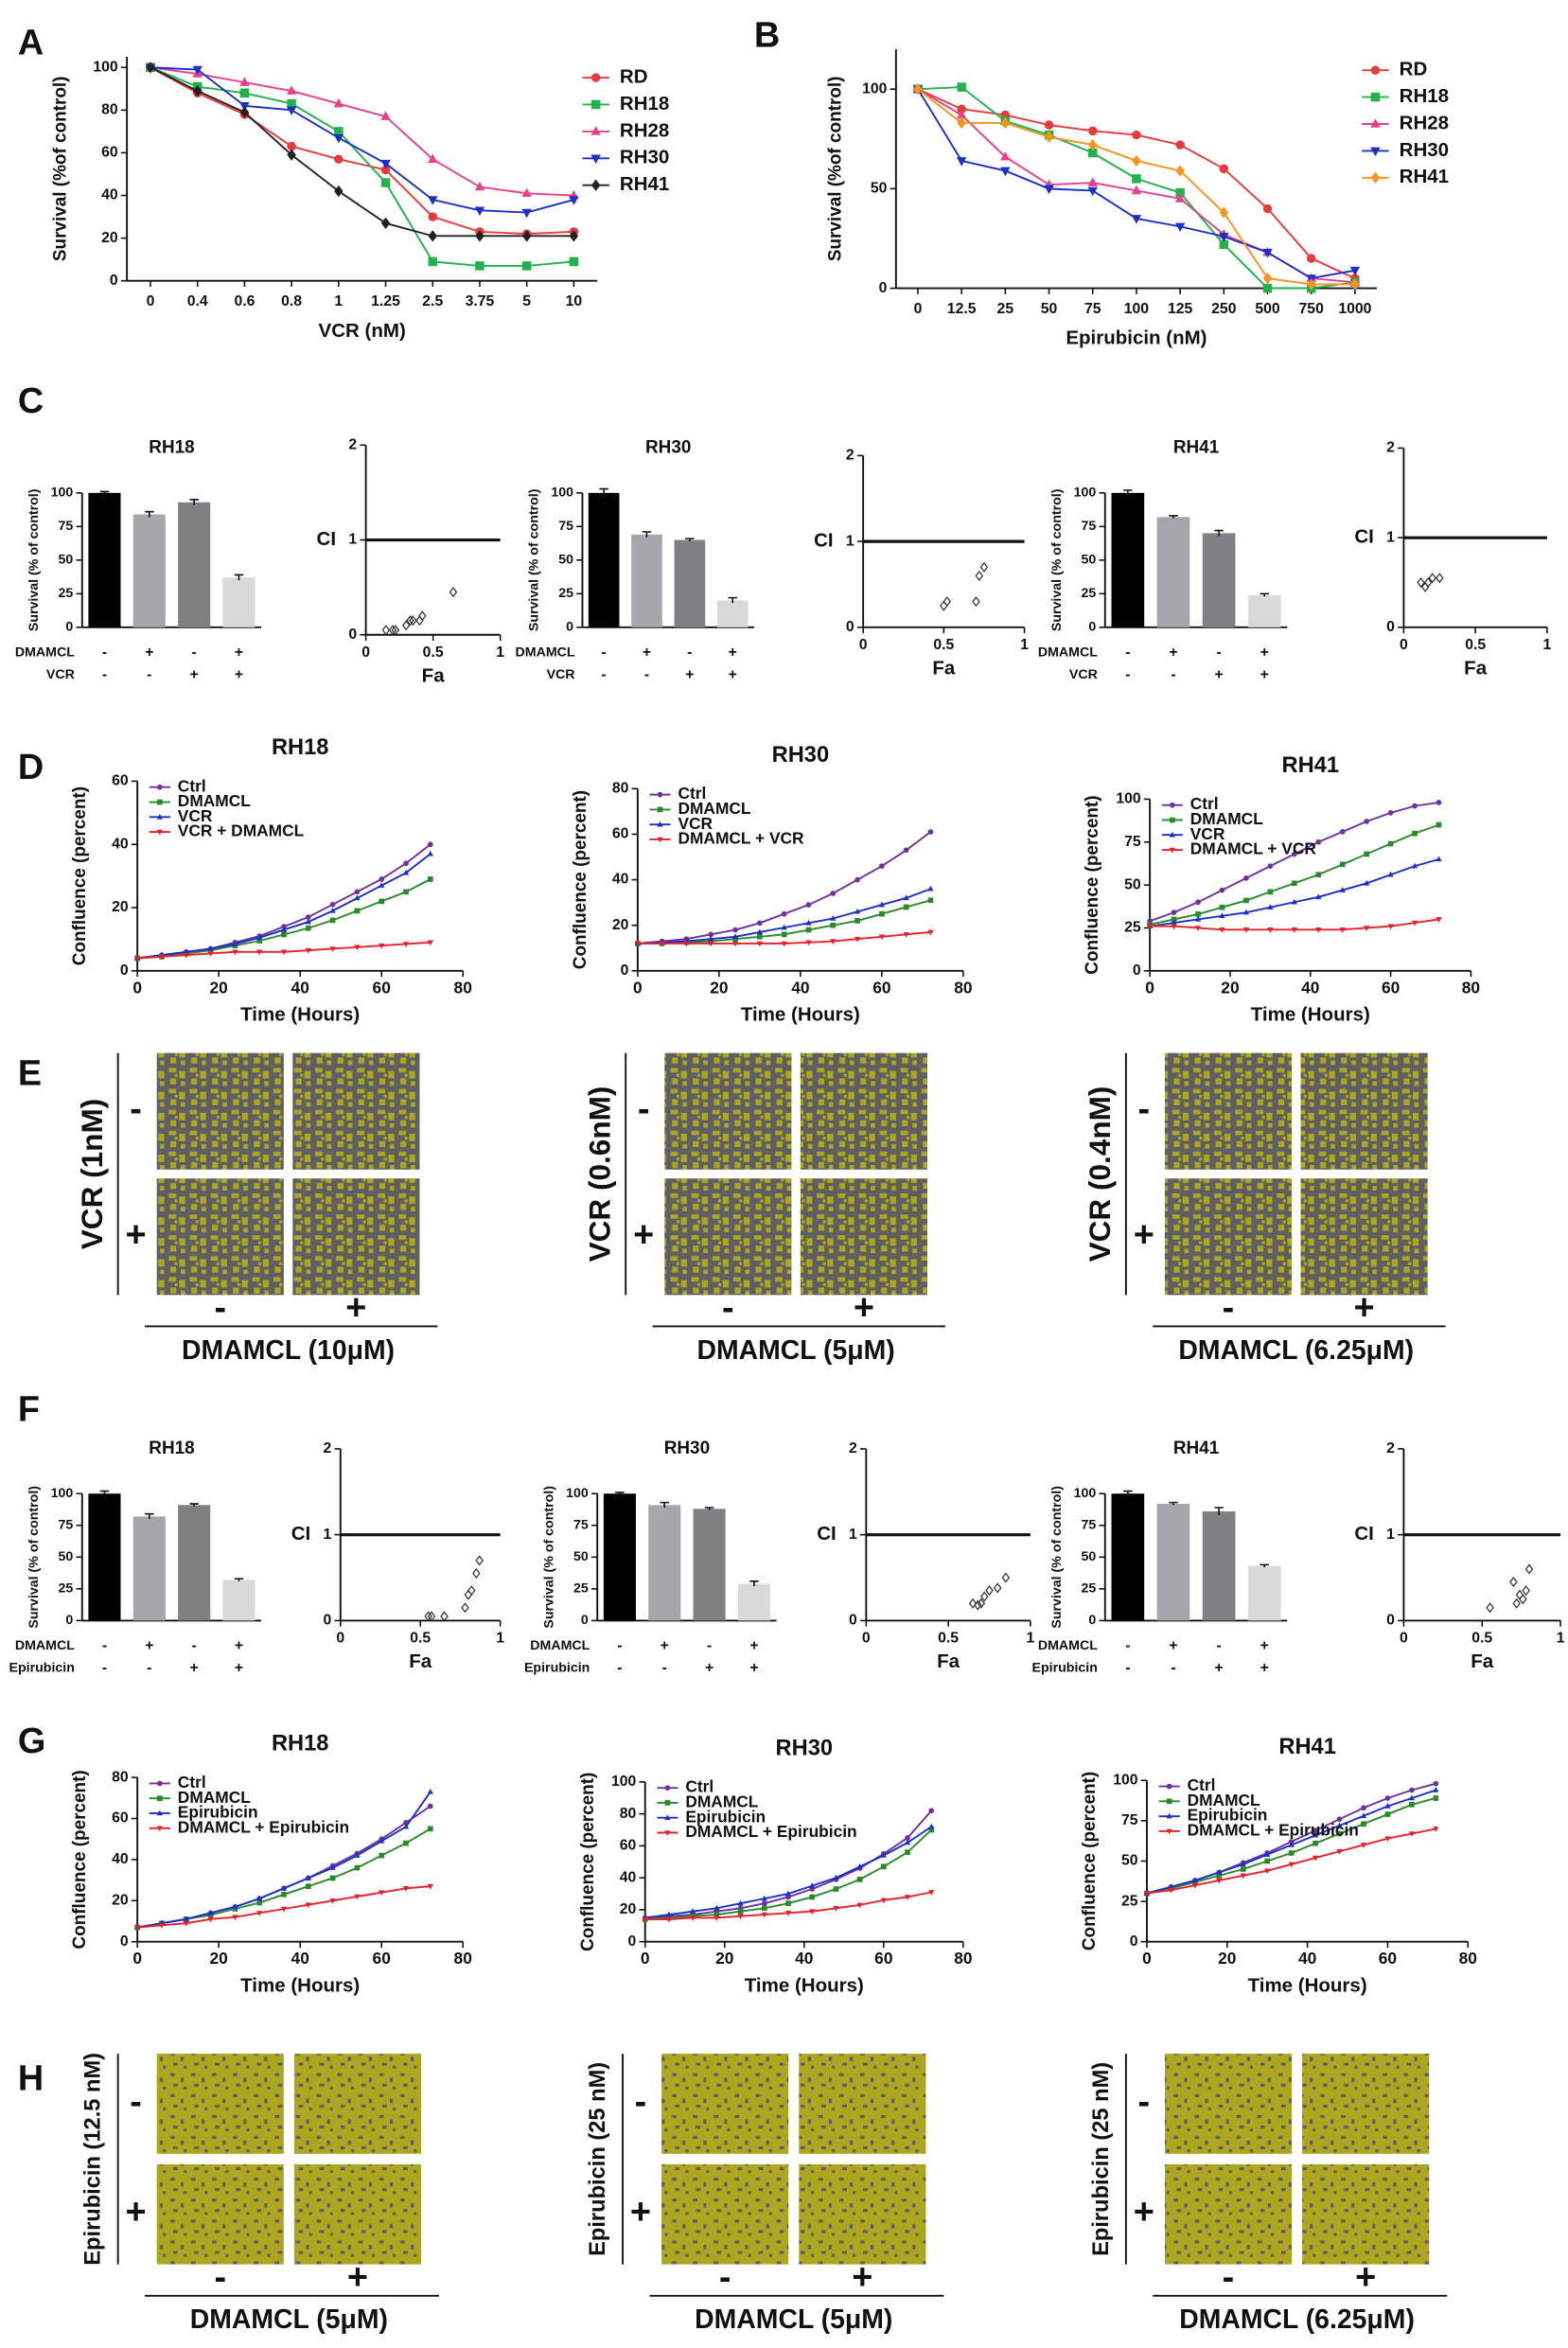 The width and height of the screenshot is (1568, 2348). Describe the element at coordinates (197, 301) in the screenshot. I see `x-tick-label: 0.4` at that location.